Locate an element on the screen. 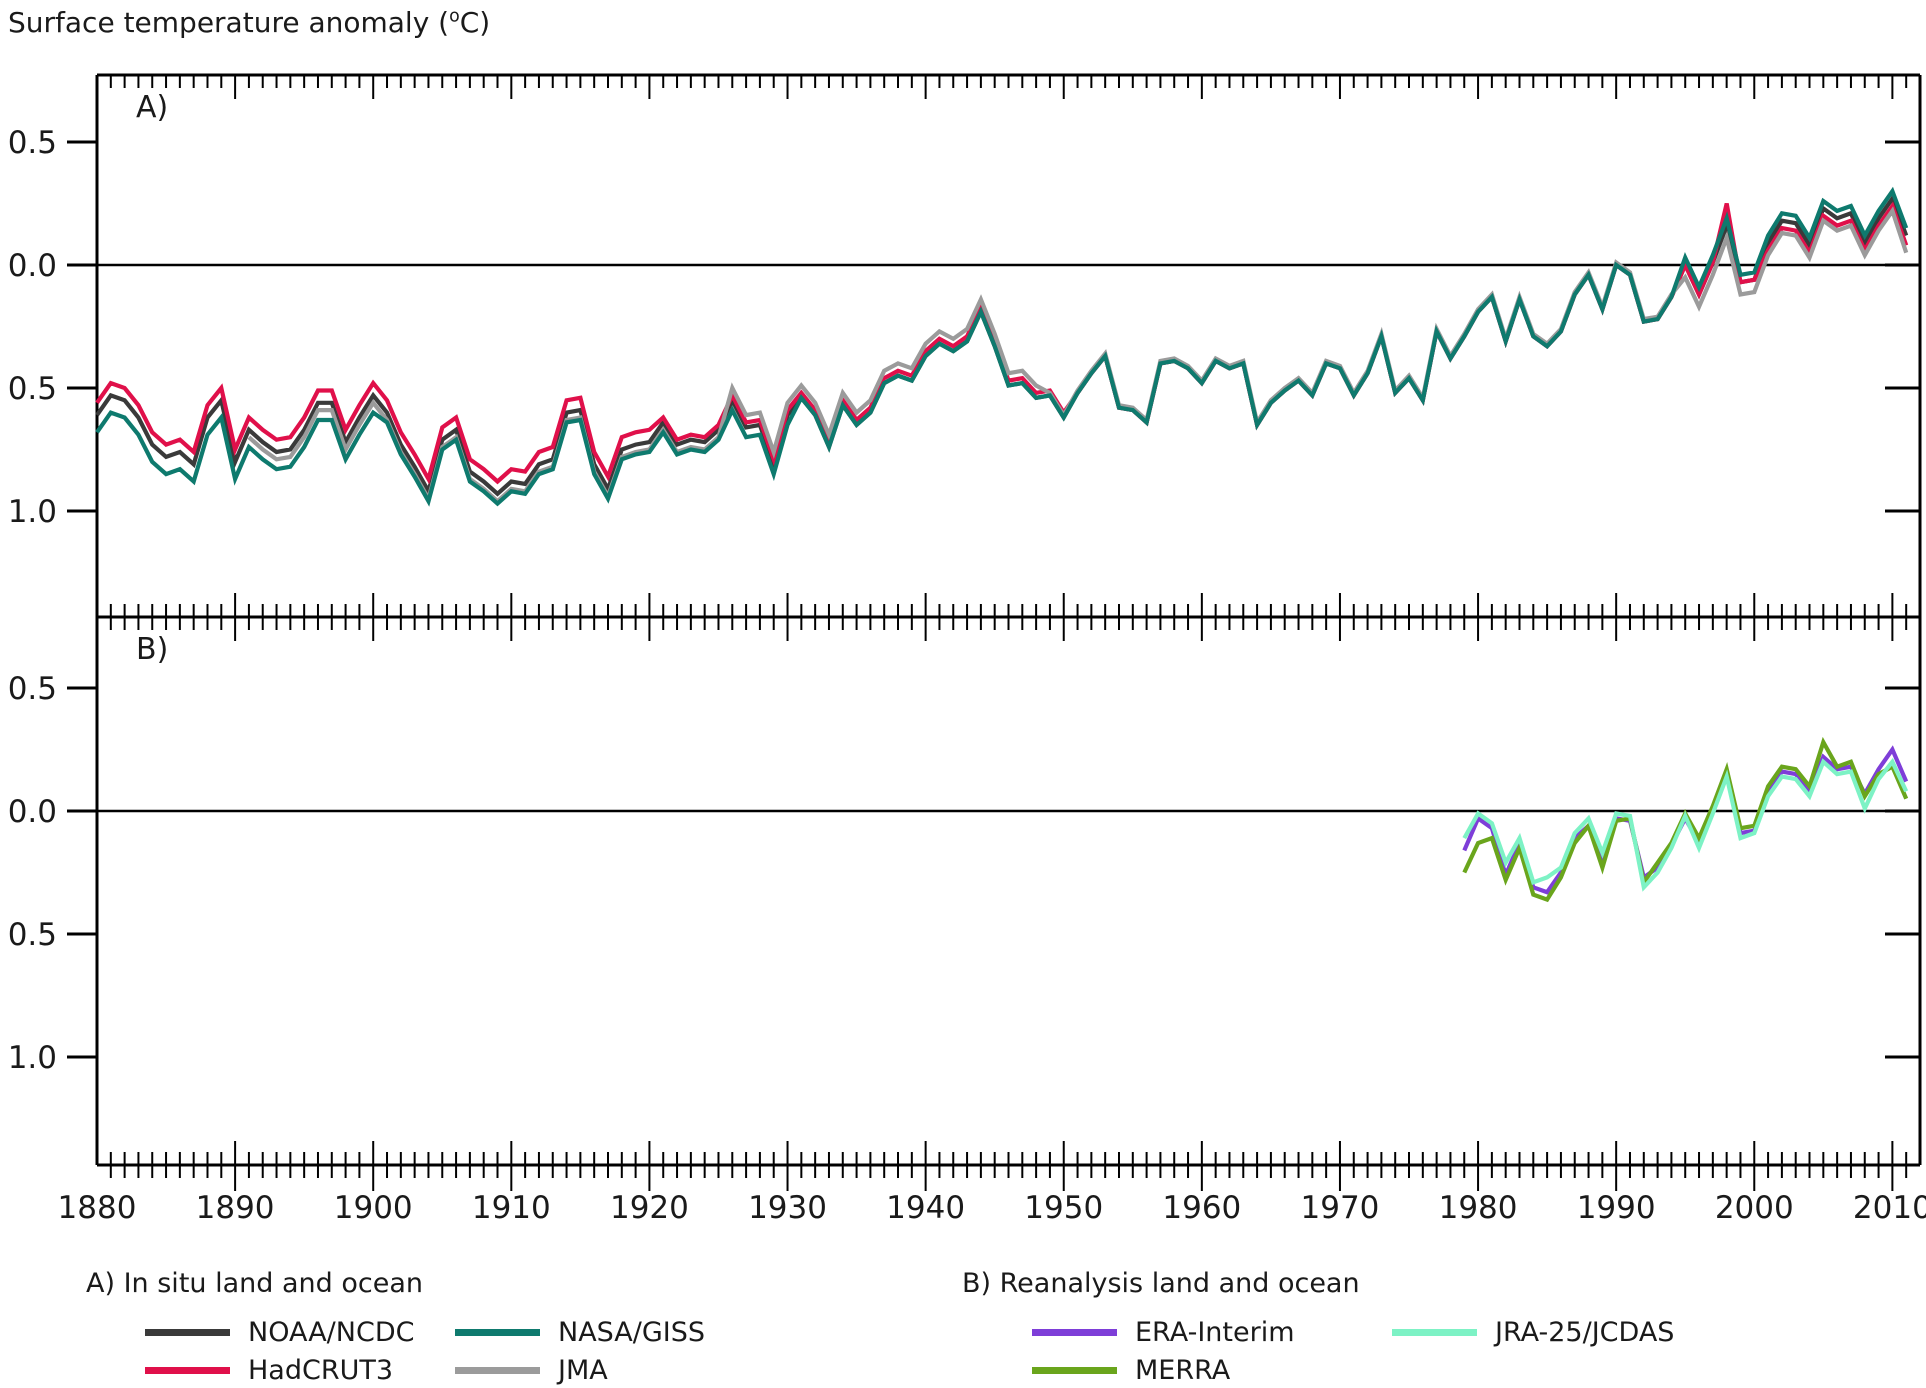  legend-label-noaa: NOAA/NCDC is located at coordinates (331, 1332).